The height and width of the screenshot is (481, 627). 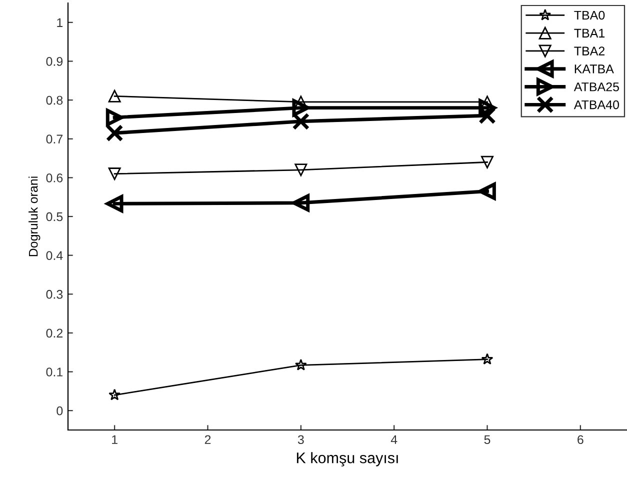 What do you see at coordinates (115, 439) in the screenshot?
I see `x-tick-label: 1` at bounding box center [115, 439].